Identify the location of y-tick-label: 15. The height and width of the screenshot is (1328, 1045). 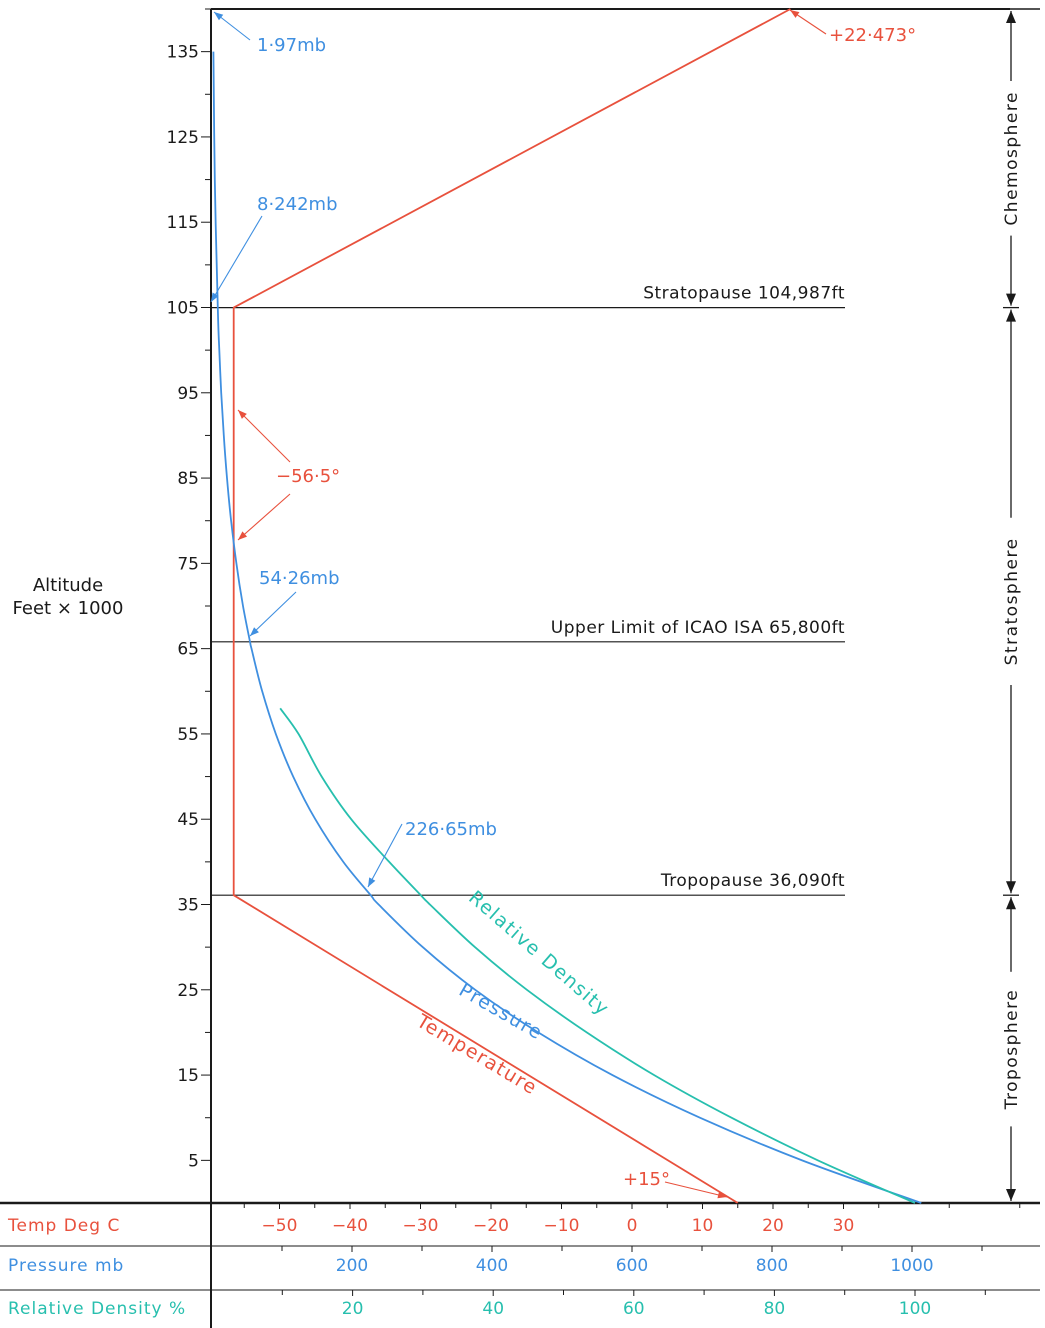
(188, 1076).